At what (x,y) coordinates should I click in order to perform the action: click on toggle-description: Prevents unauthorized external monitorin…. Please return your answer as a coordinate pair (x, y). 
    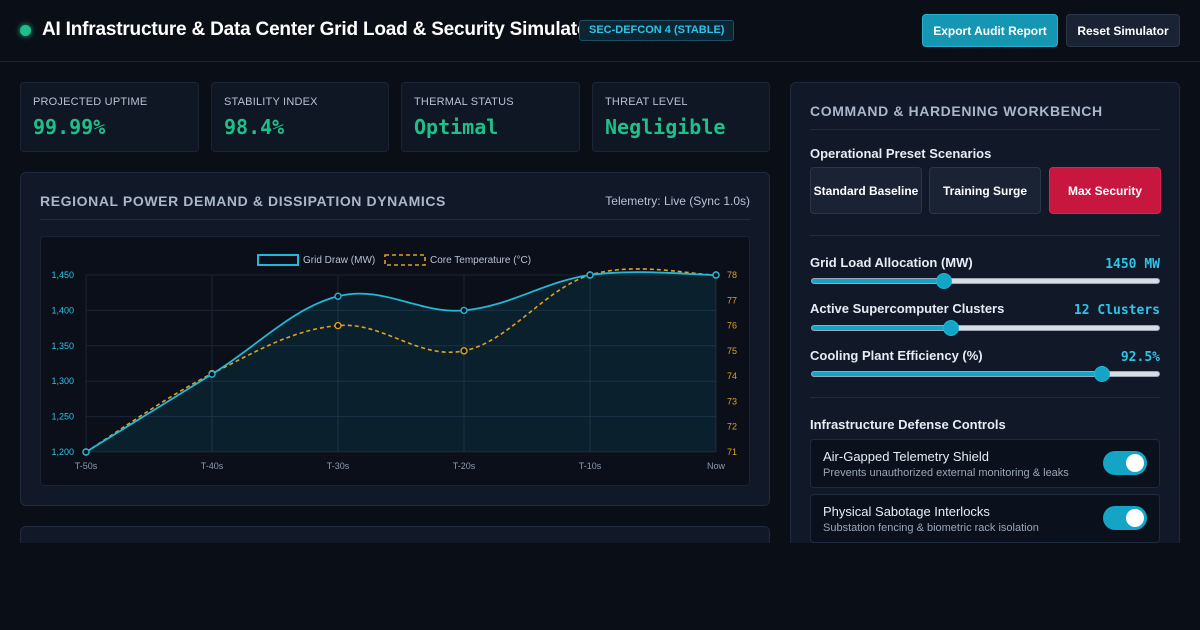
    Looking at the image, I should click on (946, 473).